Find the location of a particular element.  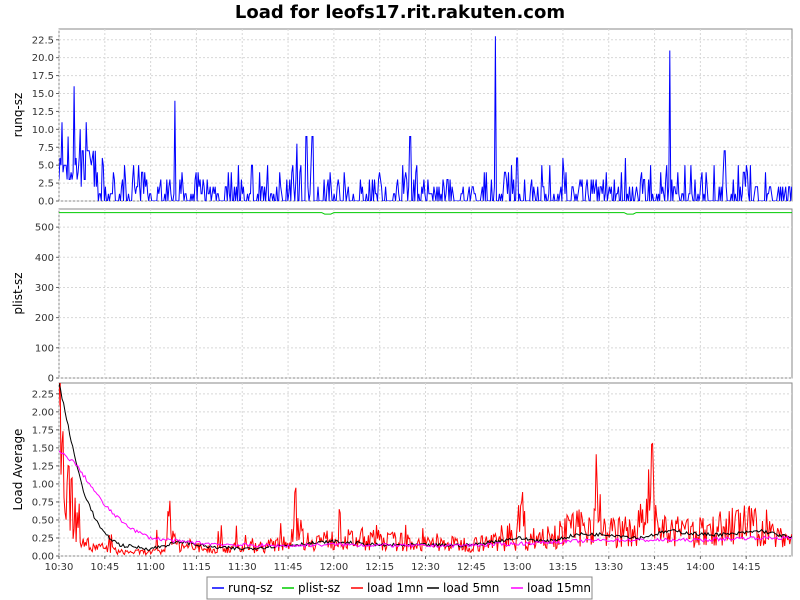

y-tick-label: 200 is located at coordinates (44, 318).